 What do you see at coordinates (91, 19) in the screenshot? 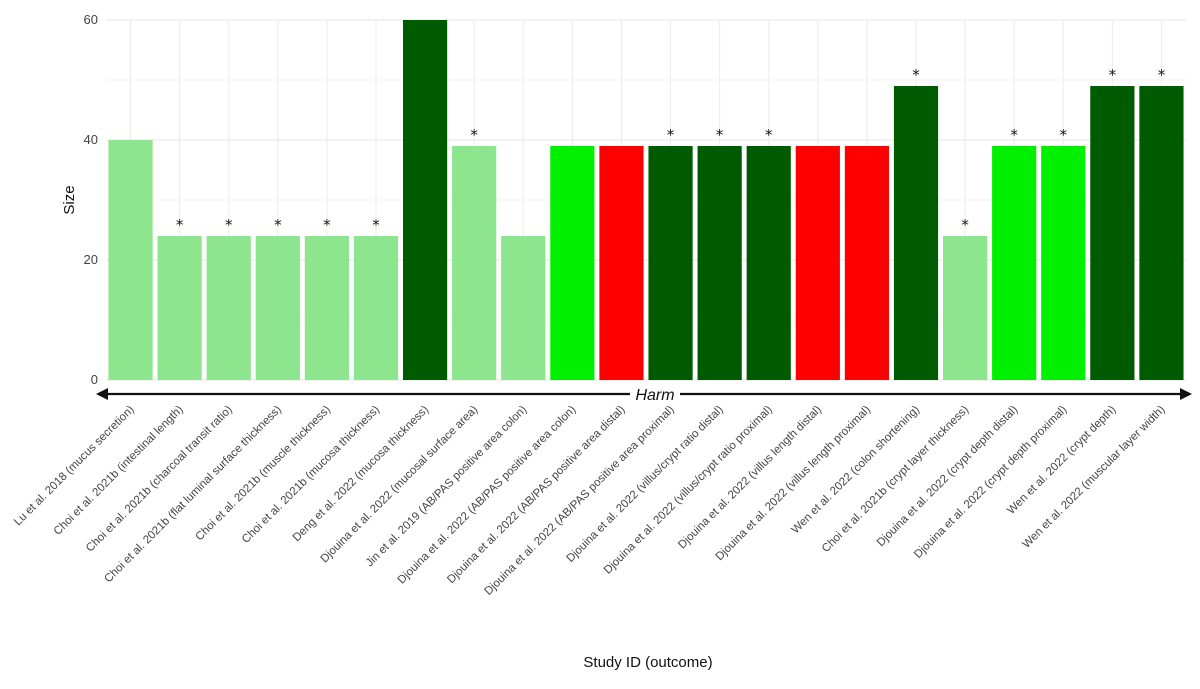
I see `y-tick-label: 60` at bounding box center [91, 19].